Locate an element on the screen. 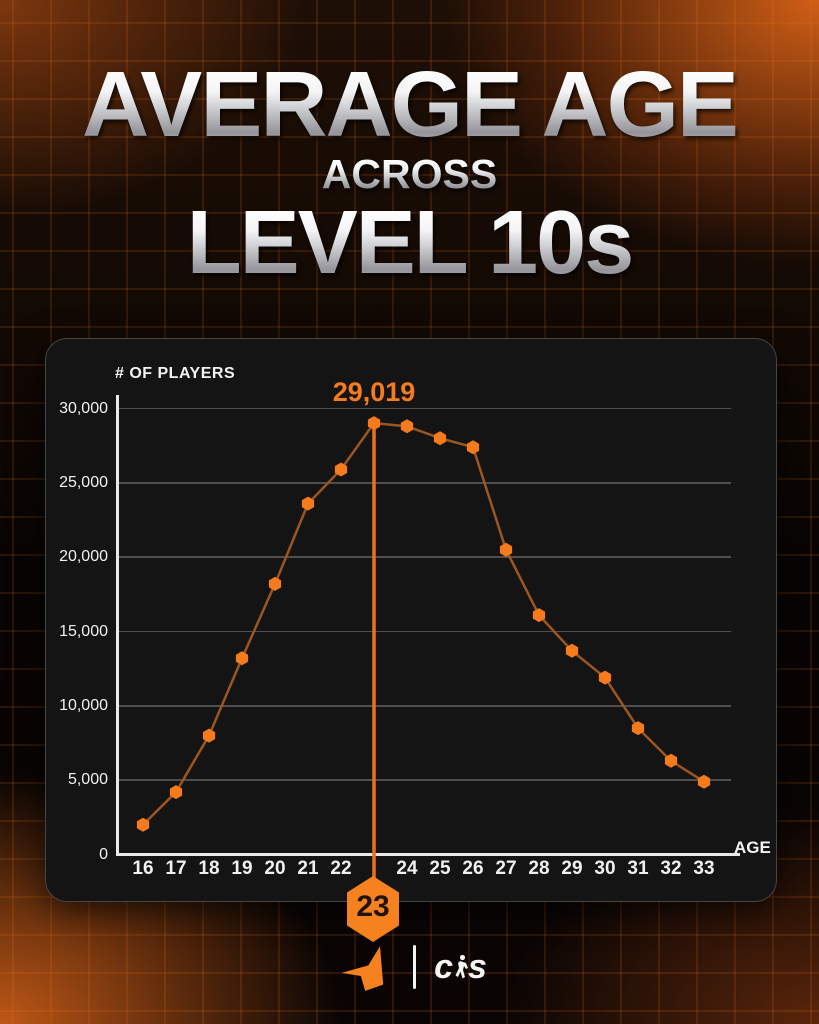 This screenshot has height=1024, width=819. x-tick-label: 24 is located at coordinates (407, 868).